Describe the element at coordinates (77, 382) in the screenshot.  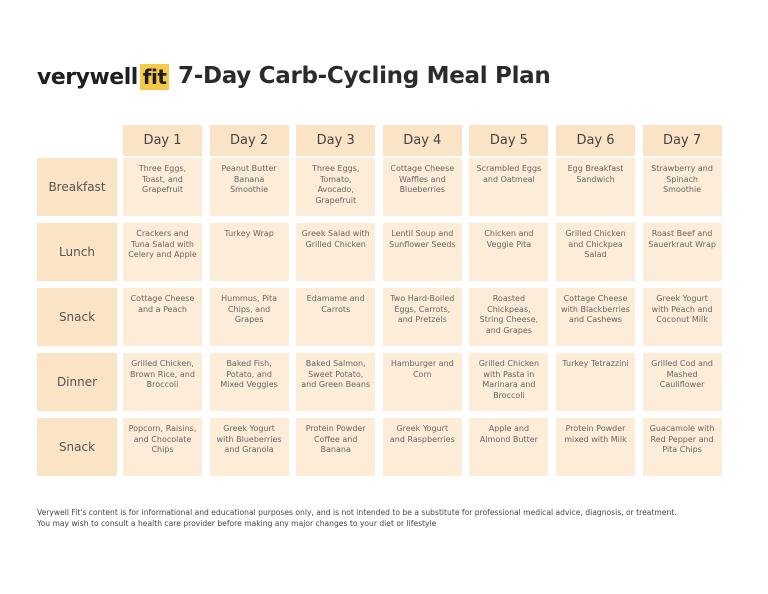
I see `row-label: Dinner` at that location.